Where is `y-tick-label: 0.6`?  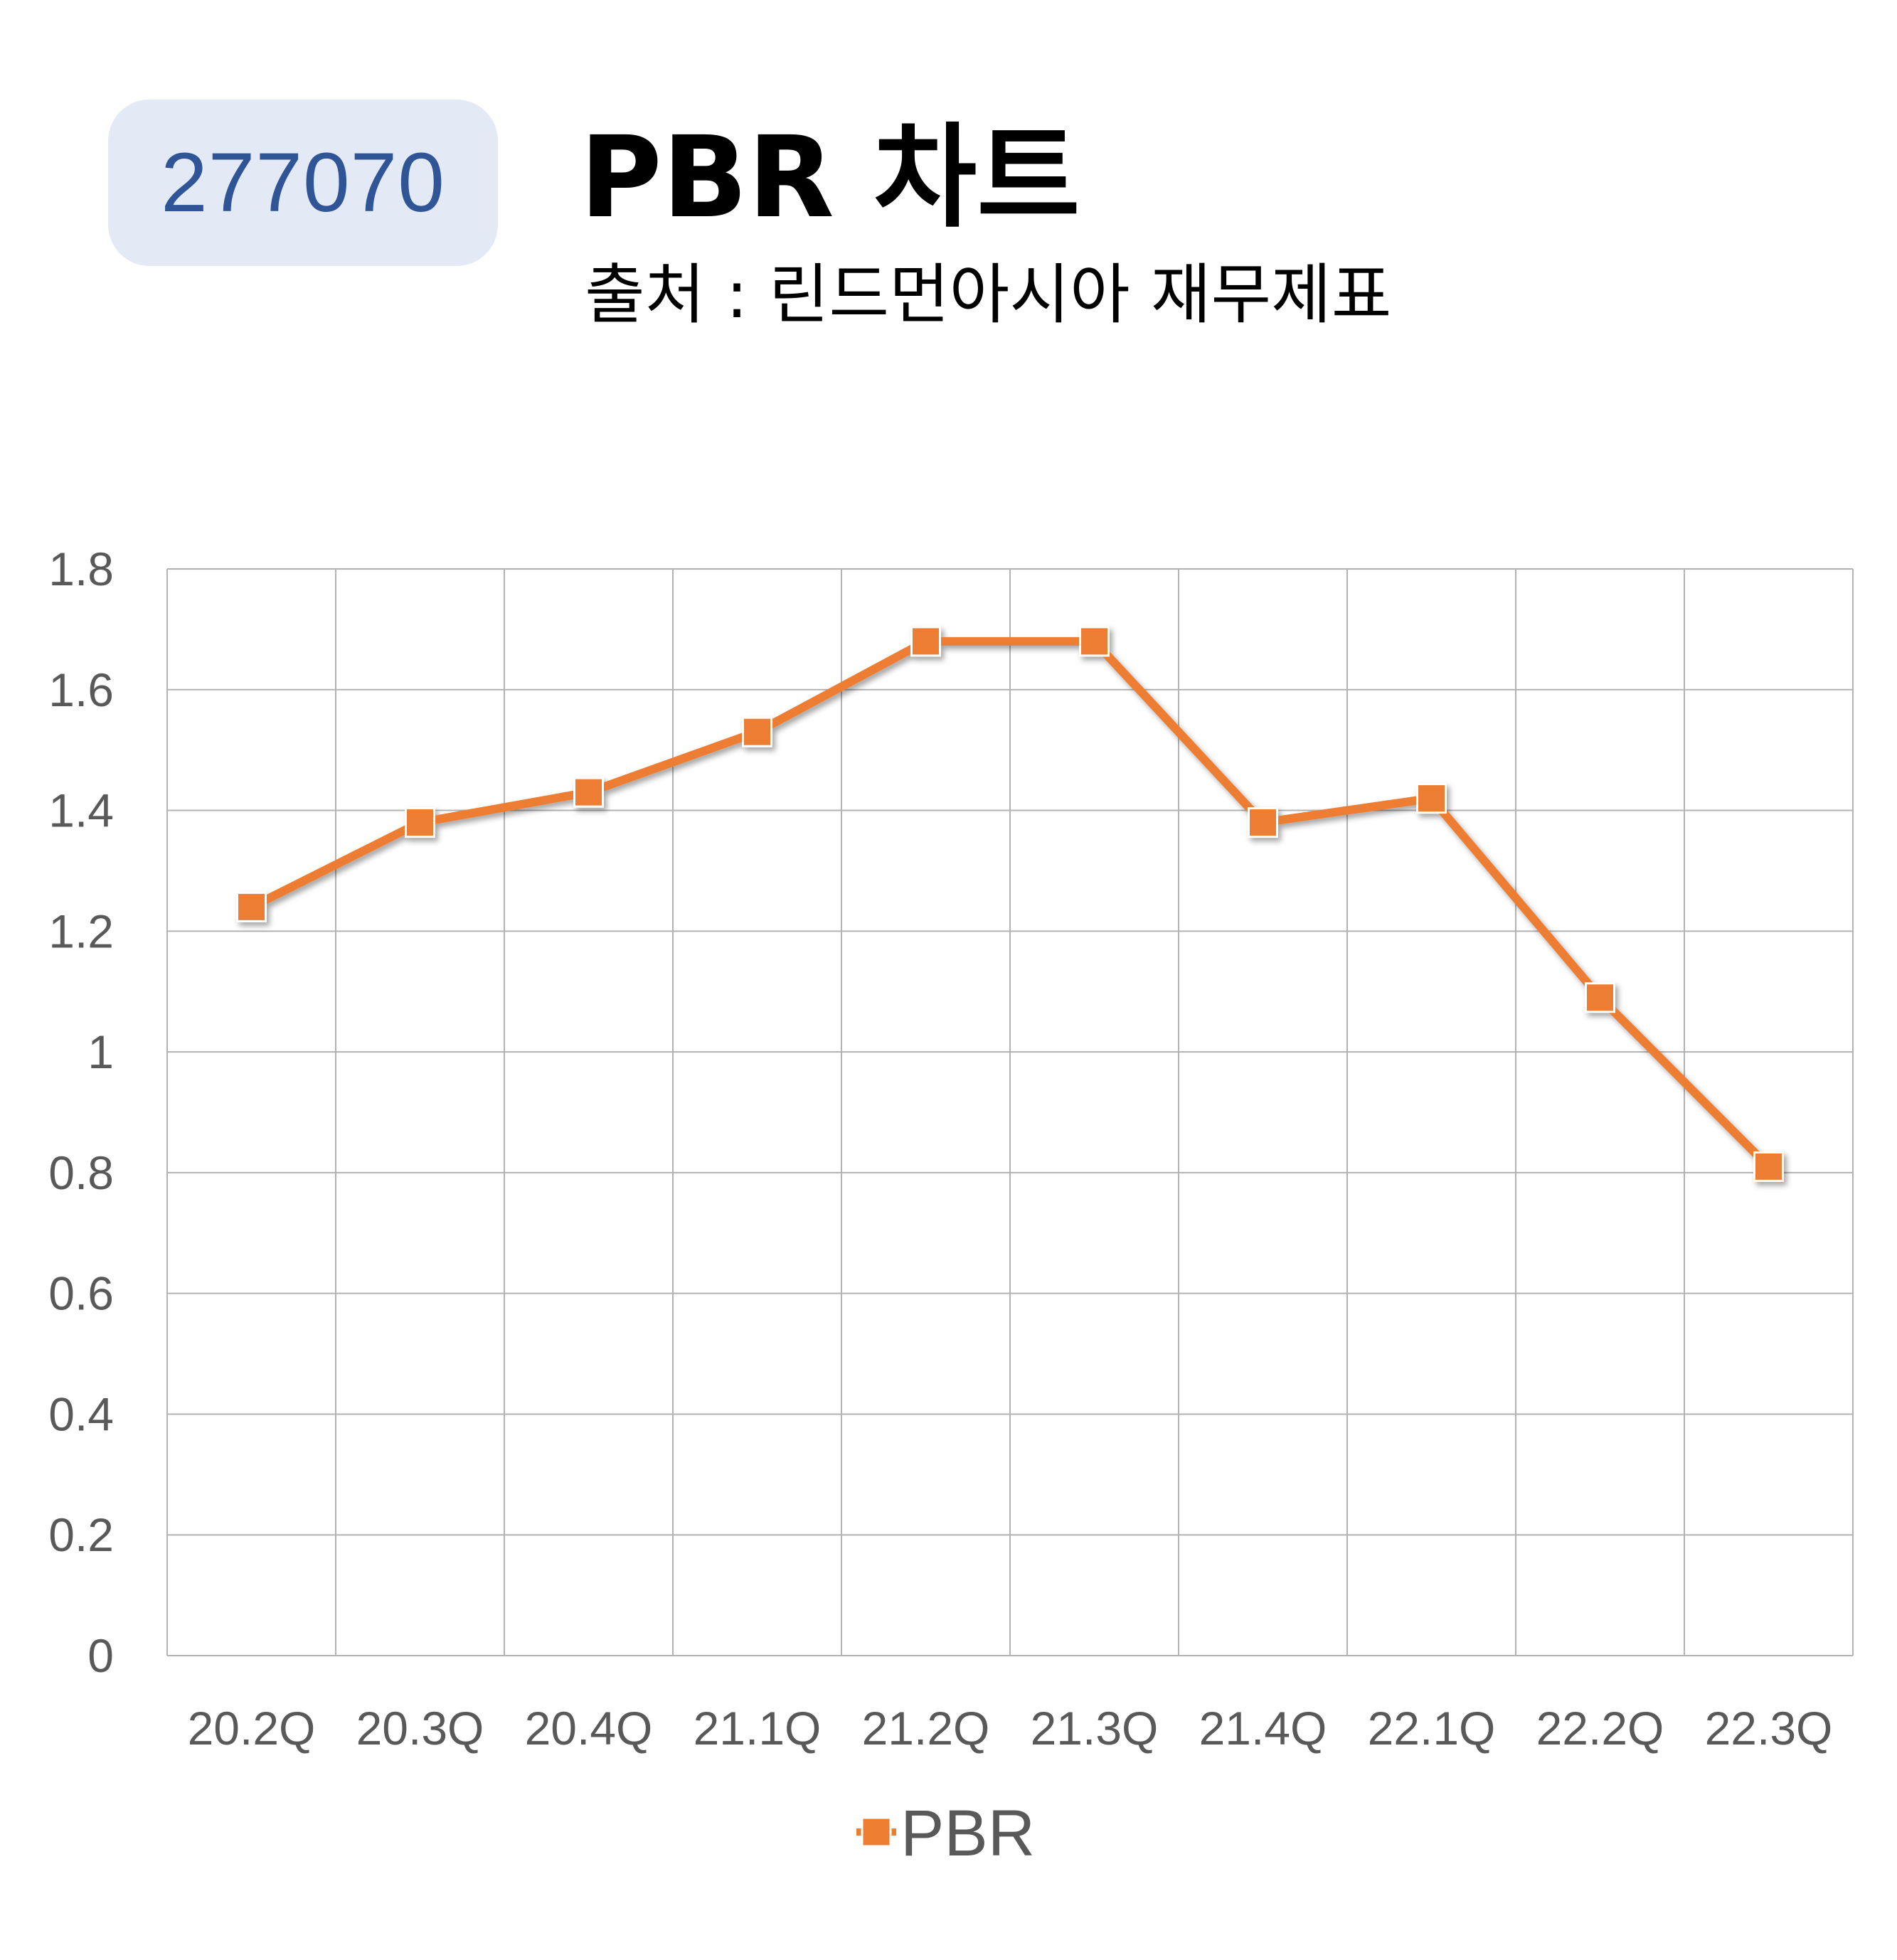 y-tick-label: 0.6 is located at coordinates (81, 1293).